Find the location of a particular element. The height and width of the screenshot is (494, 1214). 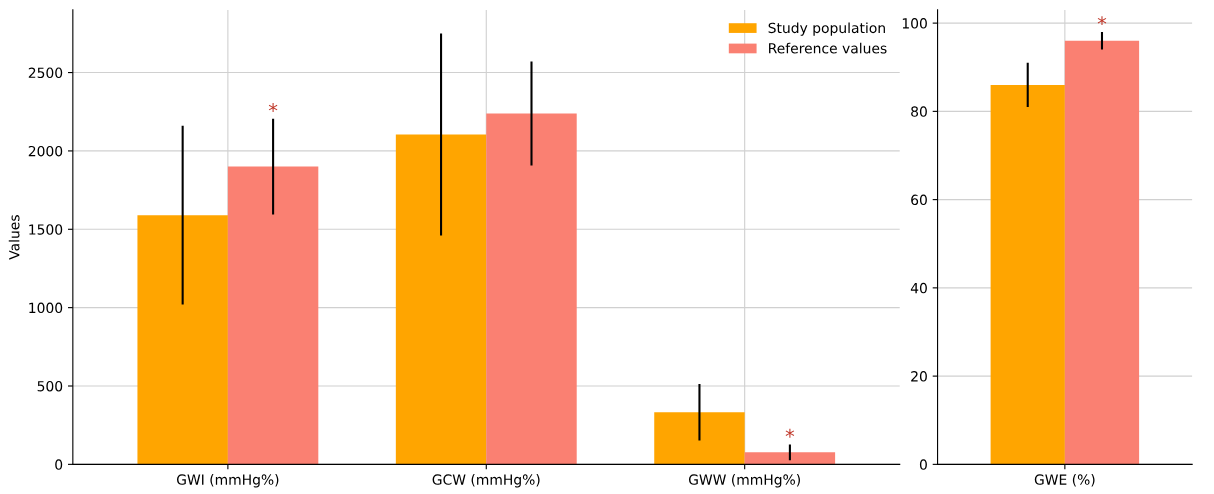

x-tick-label: GCW (mmHg%) is located at coordinates (486, 481).